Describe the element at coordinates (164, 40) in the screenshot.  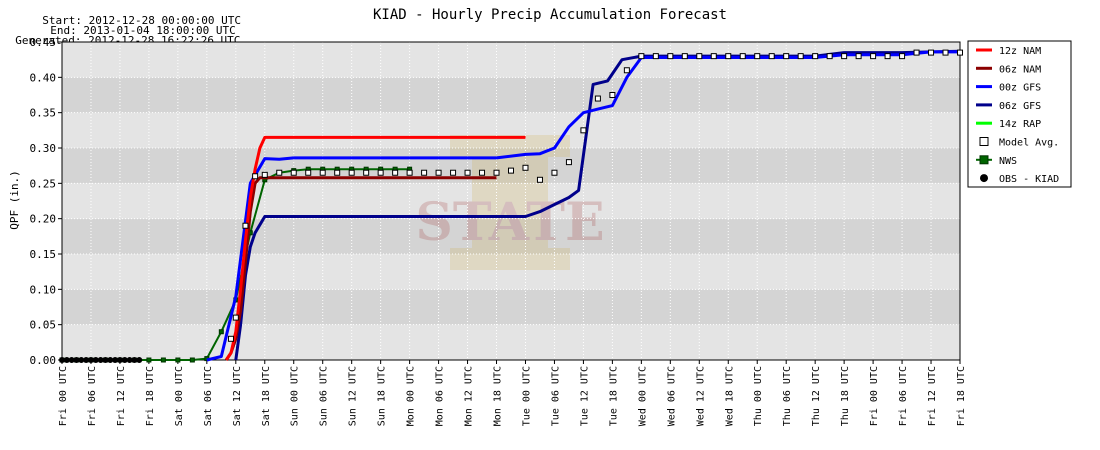
I see `generated-value: 2012-12-28 16:22:26 UTC` at that location.